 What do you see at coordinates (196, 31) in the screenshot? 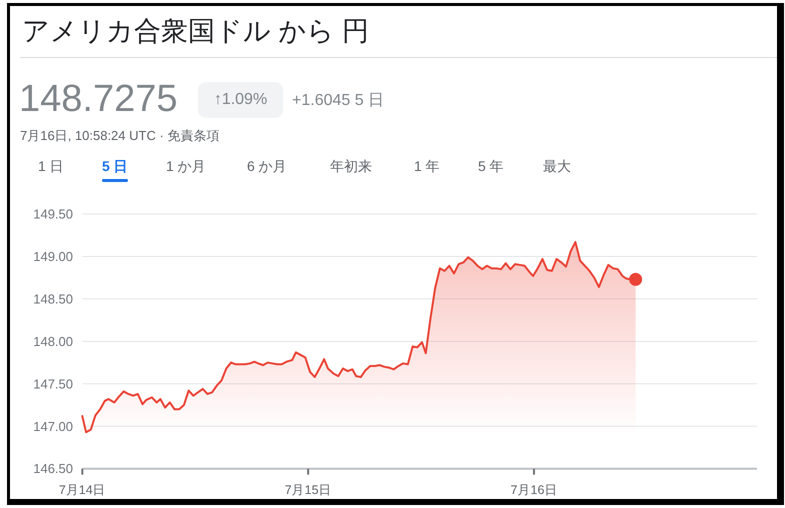
I see `chart-title: アメリカ合衆国ドル から 円` at bounding box center [196, 31].